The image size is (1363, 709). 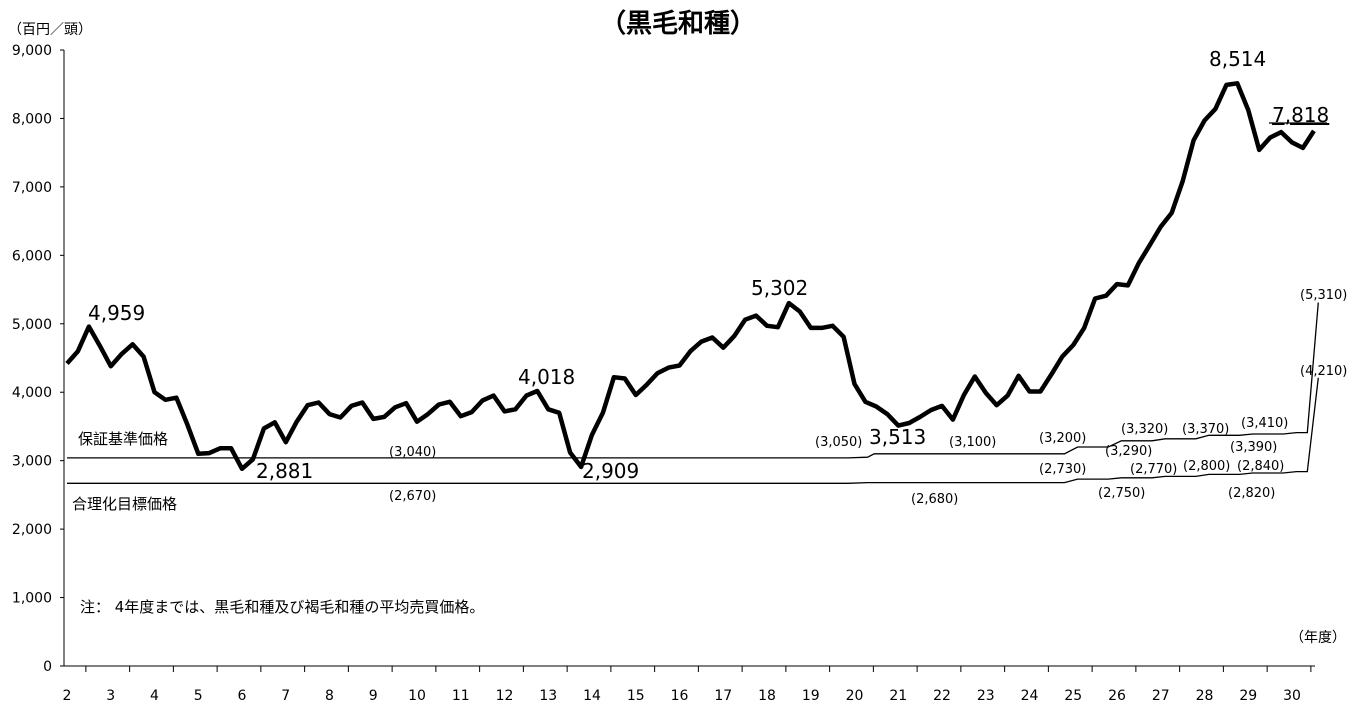 I want to click on y-tick-label: 3,000, so click(x=32, y=462).